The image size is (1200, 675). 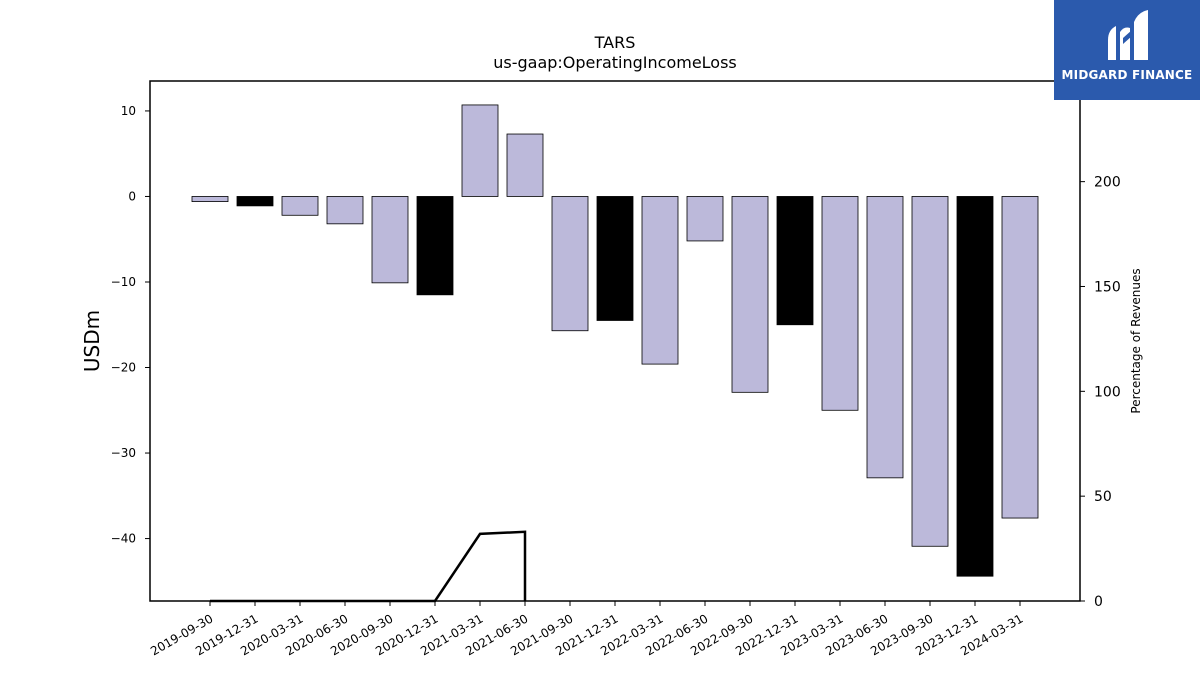 I want to click on y2-tick-label: 0, so click(x=1098, y=602).